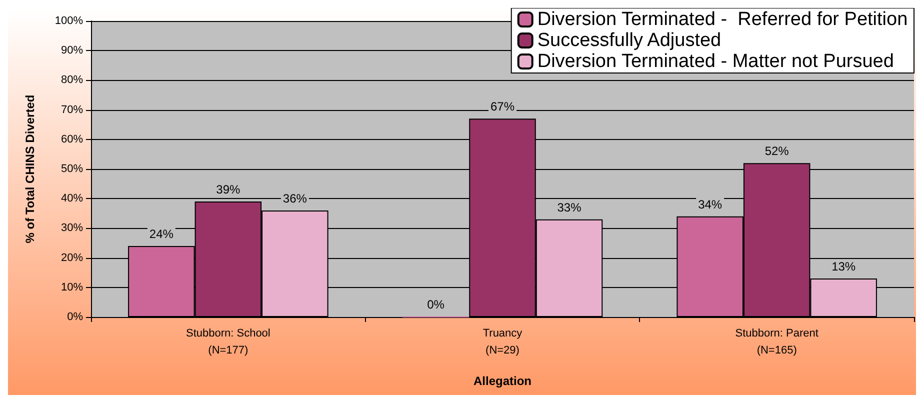 The height and width of the screenshot is (403, 924). Describe the element at coordinates (502, 381) in the screenshot. I see `x-axis-title: Allegation` at that location.